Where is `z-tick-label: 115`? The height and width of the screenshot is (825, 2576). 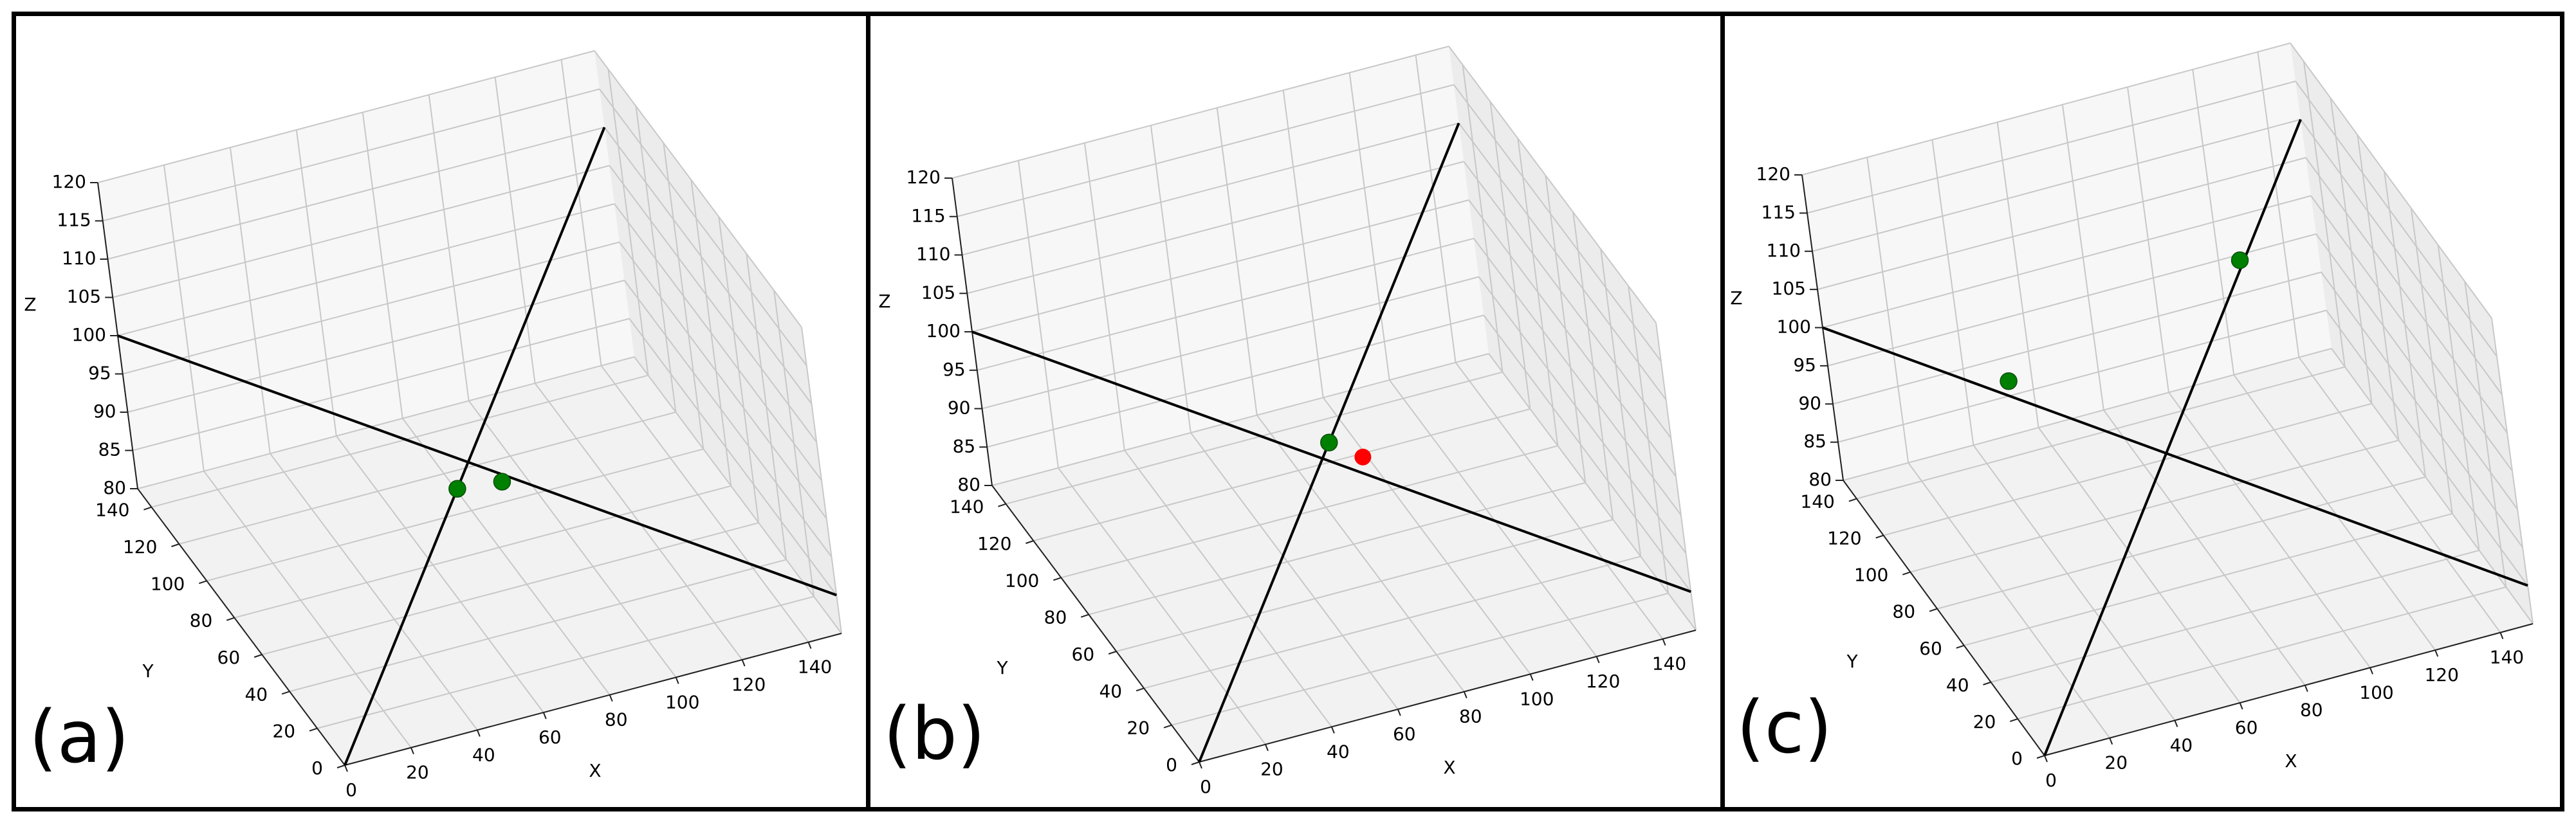 z-tick-label: 115 is located at coordinates (928, 215).